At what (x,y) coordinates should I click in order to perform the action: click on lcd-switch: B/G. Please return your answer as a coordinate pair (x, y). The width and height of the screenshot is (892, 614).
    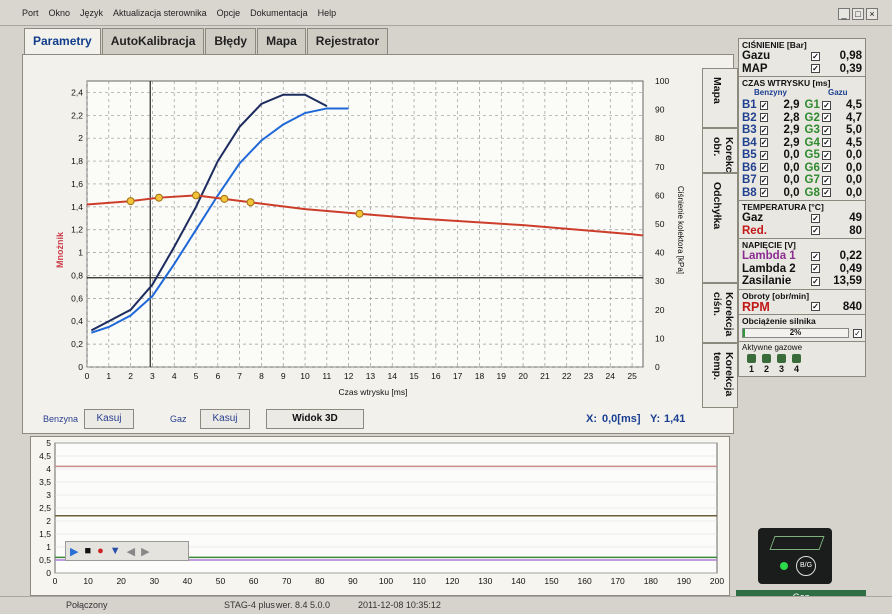
    Looking at the image, I should click on (795, 556).